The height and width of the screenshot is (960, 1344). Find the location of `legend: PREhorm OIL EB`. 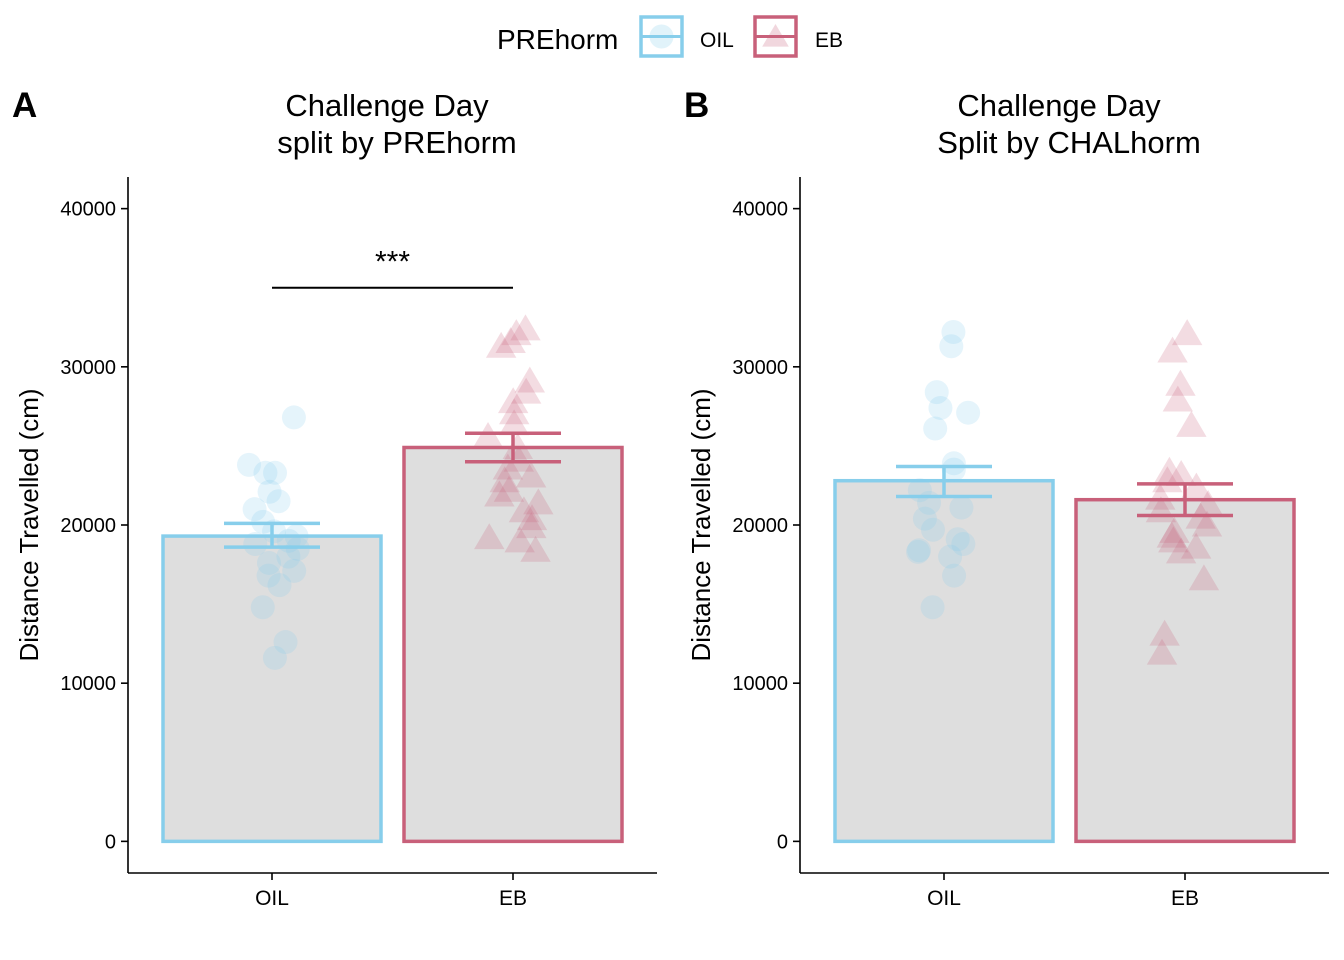

legend: PREhorm OIL EB is located at coordinates (670, 36).